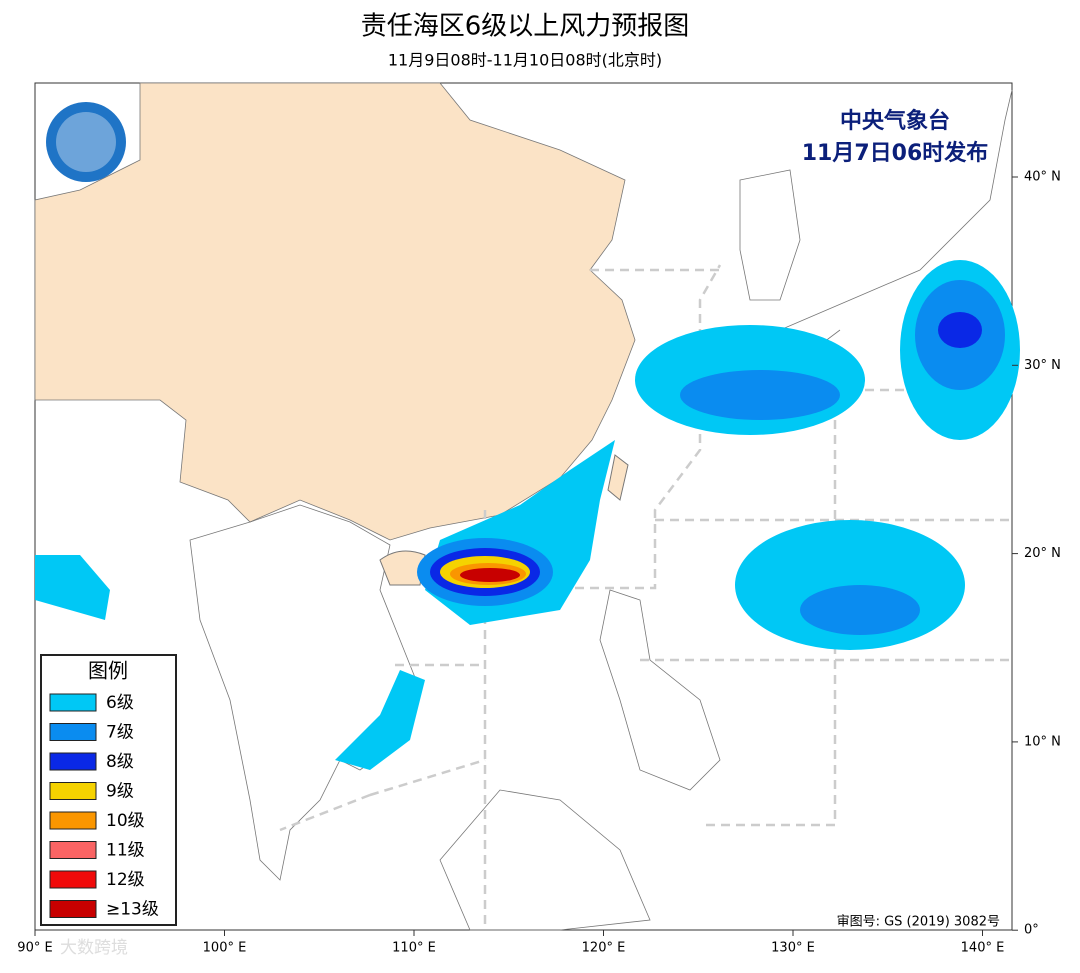 Image resolution: width=1080 pixels, height=973 pixels. I want to click on lat-label: 10° N, so click(1042, 741).